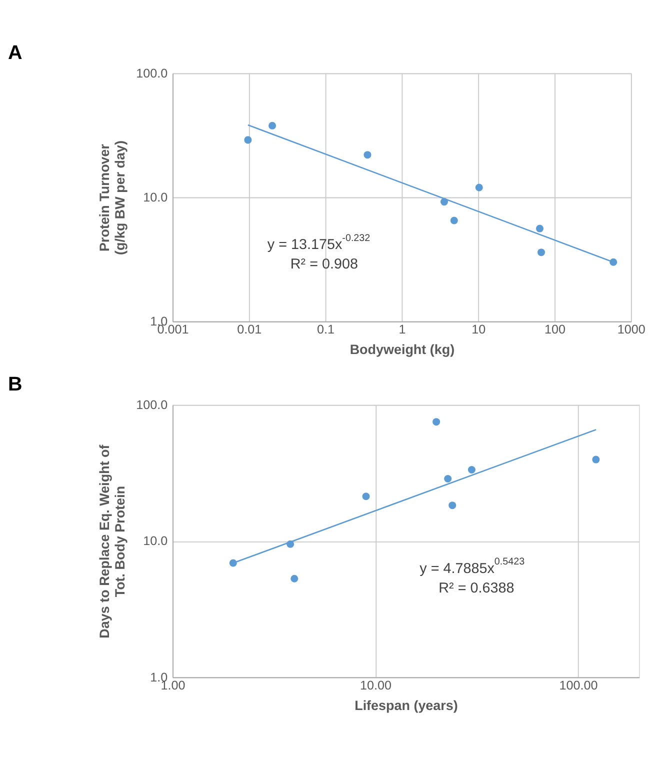 This screenshot has height=782, width=657. What do you see at coordinates (326, 329) in the screenshot?
I see `x-tick-label: 0.1` at bounding box center [326, 329].